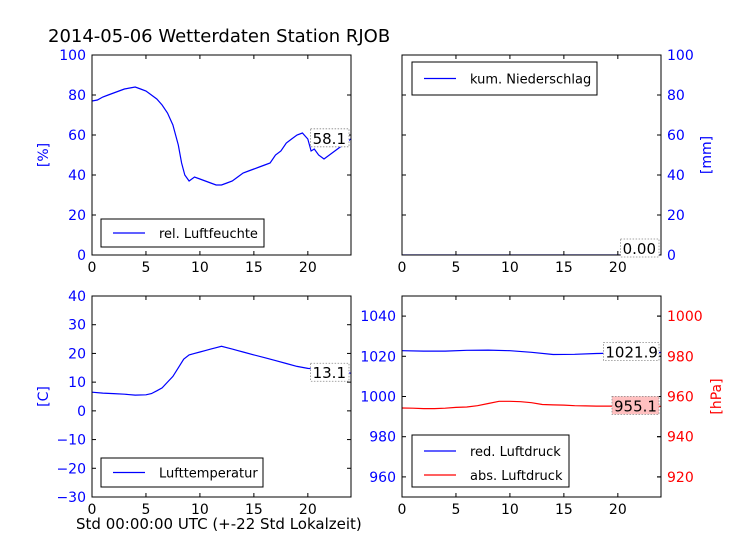 This screenshot has height=552, width=736. What do you see at coordinates (208, 474) in the screenshot?
I see `legend-label: Lufttemperatur` at bounding box center [208, 474].